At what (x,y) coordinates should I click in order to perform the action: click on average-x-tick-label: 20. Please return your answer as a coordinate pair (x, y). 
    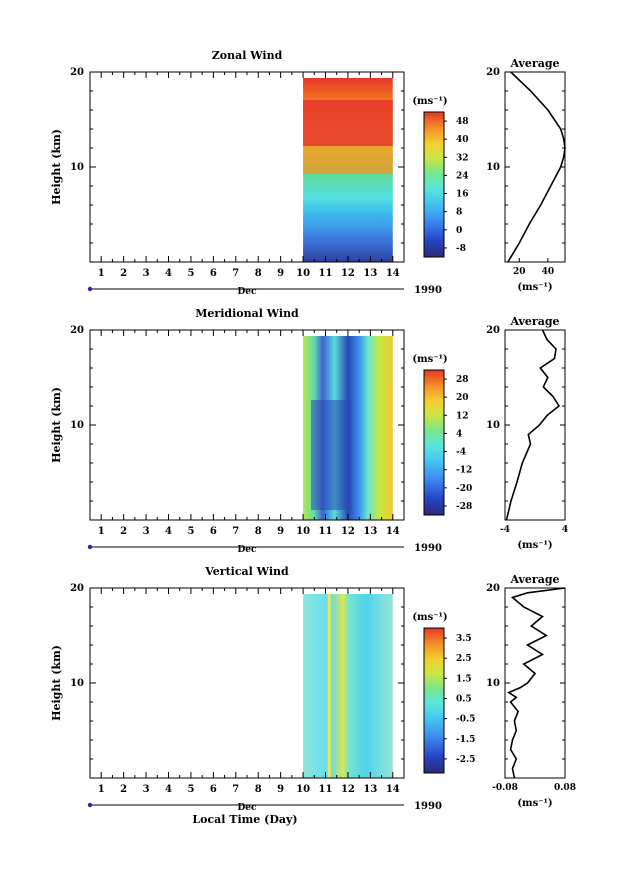
    Looking at the image, I should click on (519, 272).